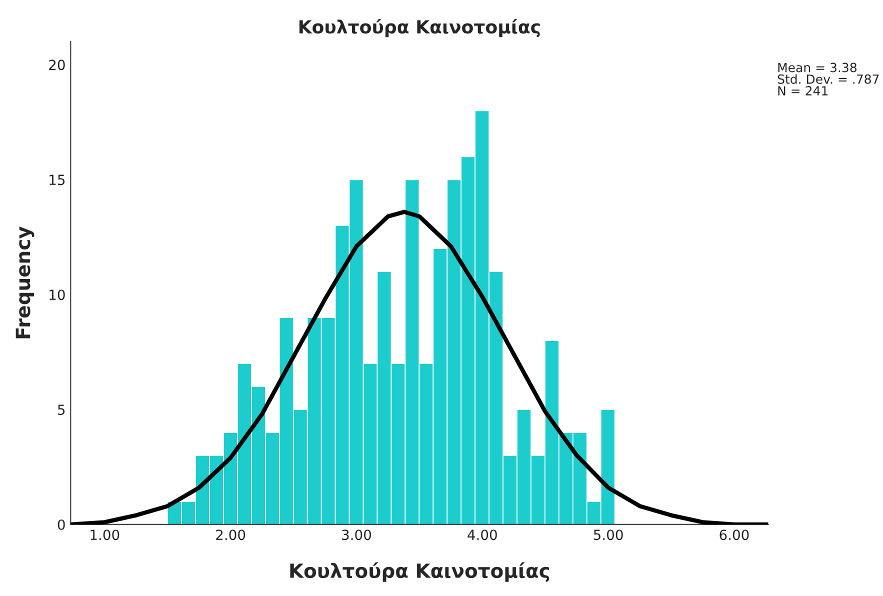 The width and height of the screenshot is (883, 596). What do you see at coordinates (105, 535) in the screenshot?
I see `x-tick-label: 1.00` at bounding box center [105, 535].